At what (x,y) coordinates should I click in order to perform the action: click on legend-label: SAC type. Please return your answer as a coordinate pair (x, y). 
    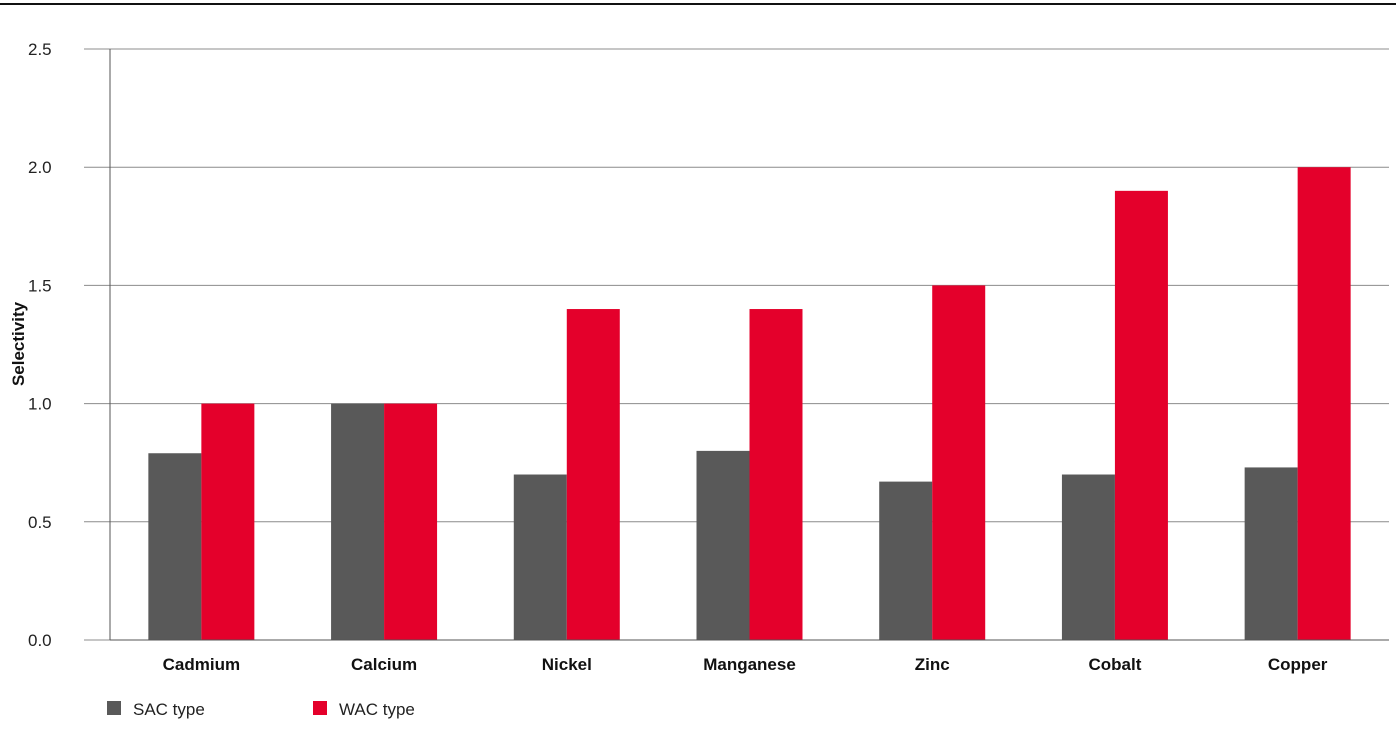
    Looking at the image, I should click on (169, 709).